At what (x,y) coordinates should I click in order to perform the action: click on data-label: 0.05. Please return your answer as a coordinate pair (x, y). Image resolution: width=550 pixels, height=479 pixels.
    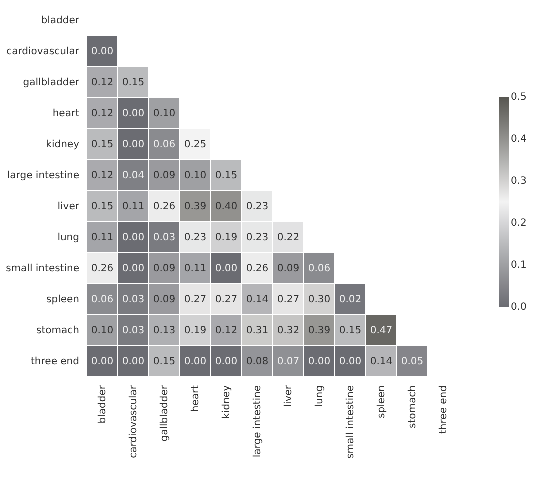
    Looking at the image, I should click on (412, 362).